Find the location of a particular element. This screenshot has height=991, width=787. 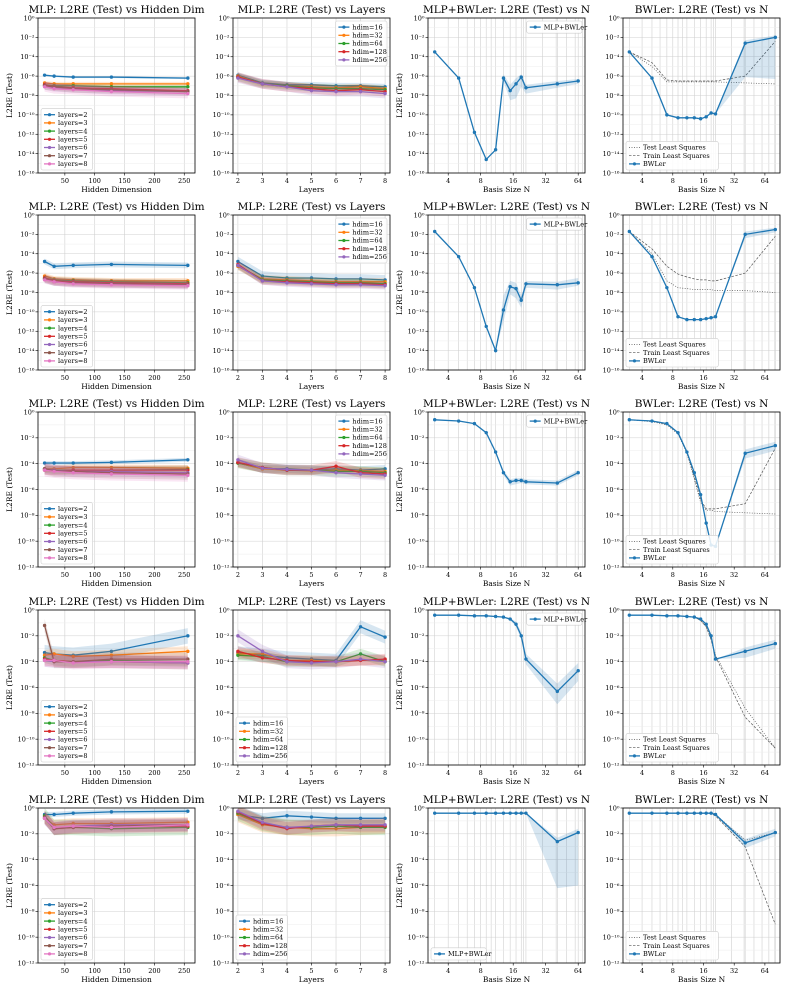

chart-legend: MLP+BWLer is located at coordinates (557, 619).